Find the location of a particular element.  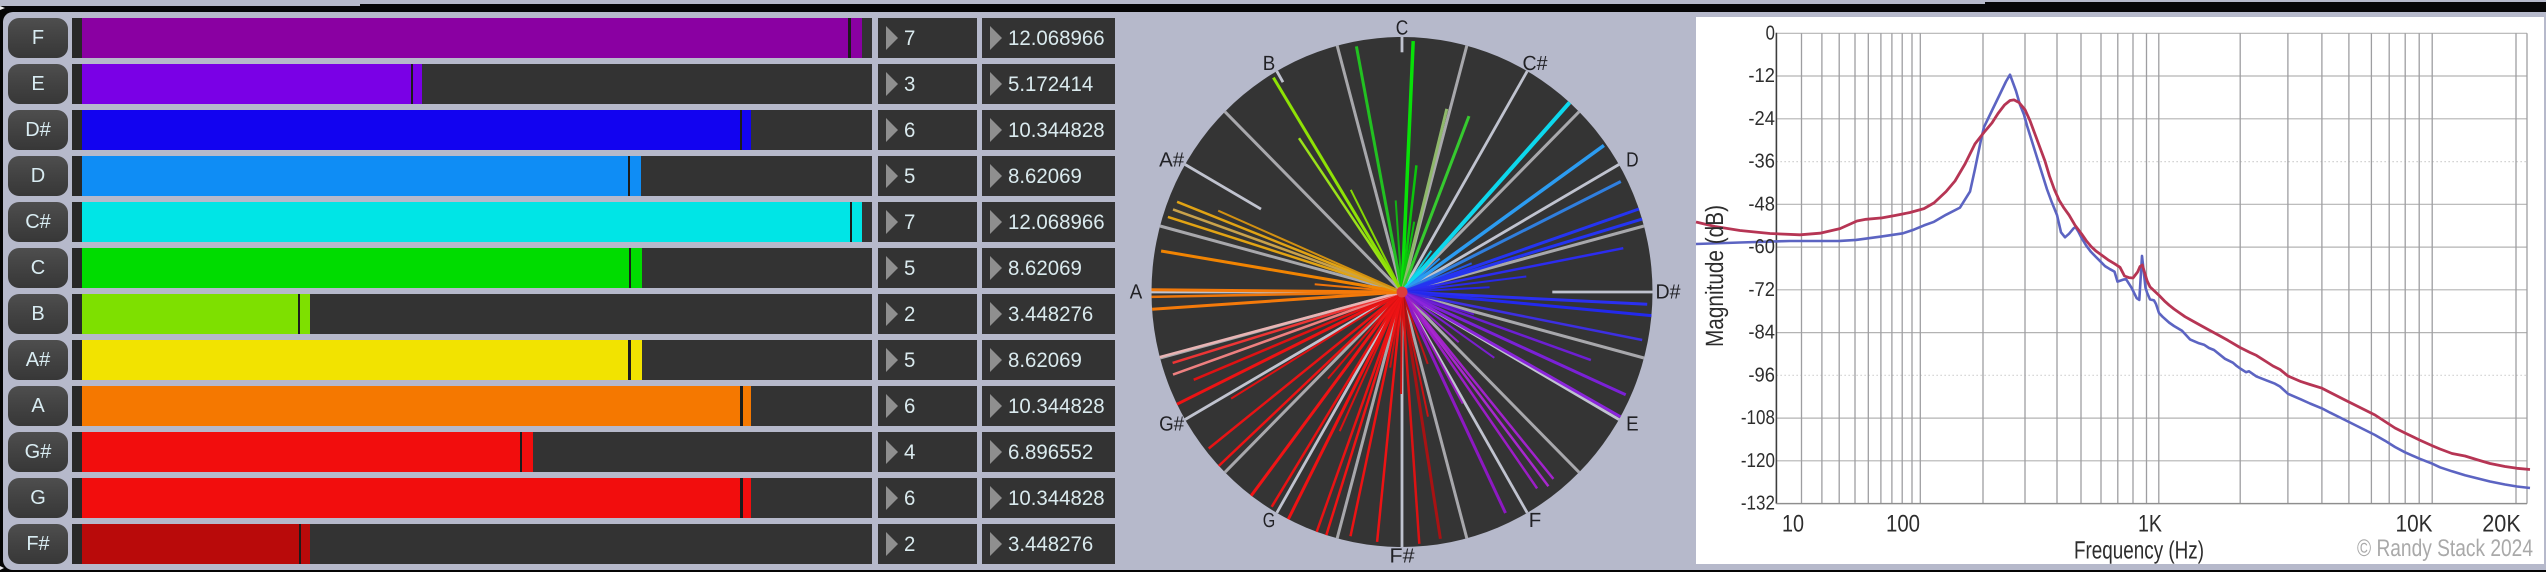

svg-text: © Randy Stack 2024 is located at coordinates (2445, 548).